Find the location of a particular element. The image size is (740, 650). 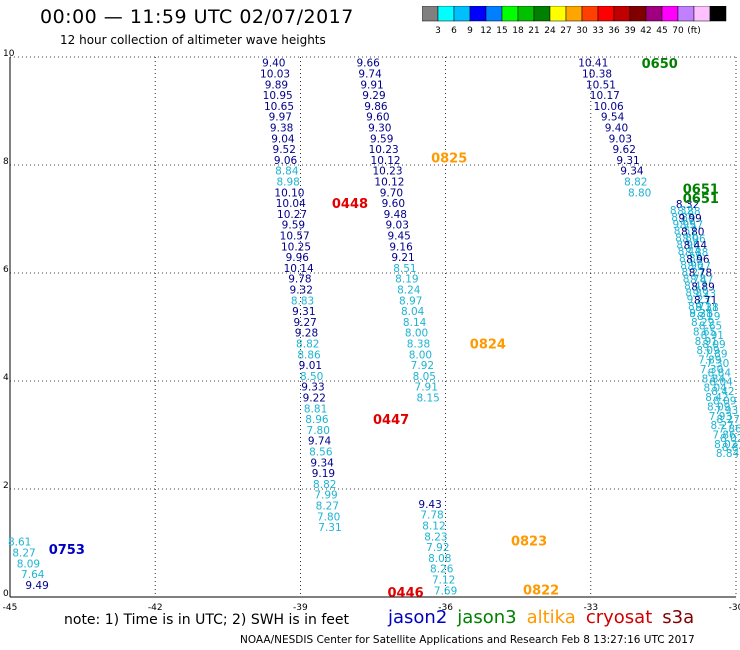

wave-height-value: 10.23 is located at coordinates (387, 172).